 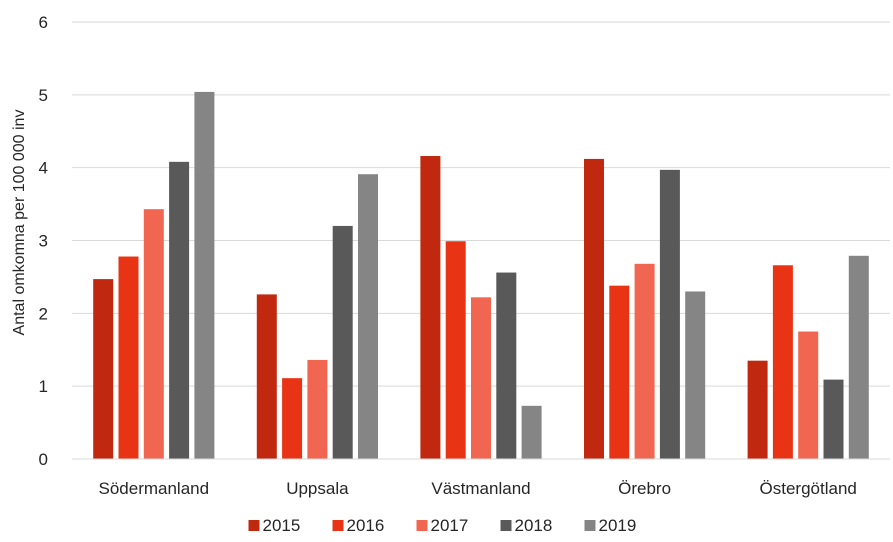 What do you see at coordinates (338, 525) in the screenshot?
I see `legend-swatch-2016` at bounding box center [338, 525].